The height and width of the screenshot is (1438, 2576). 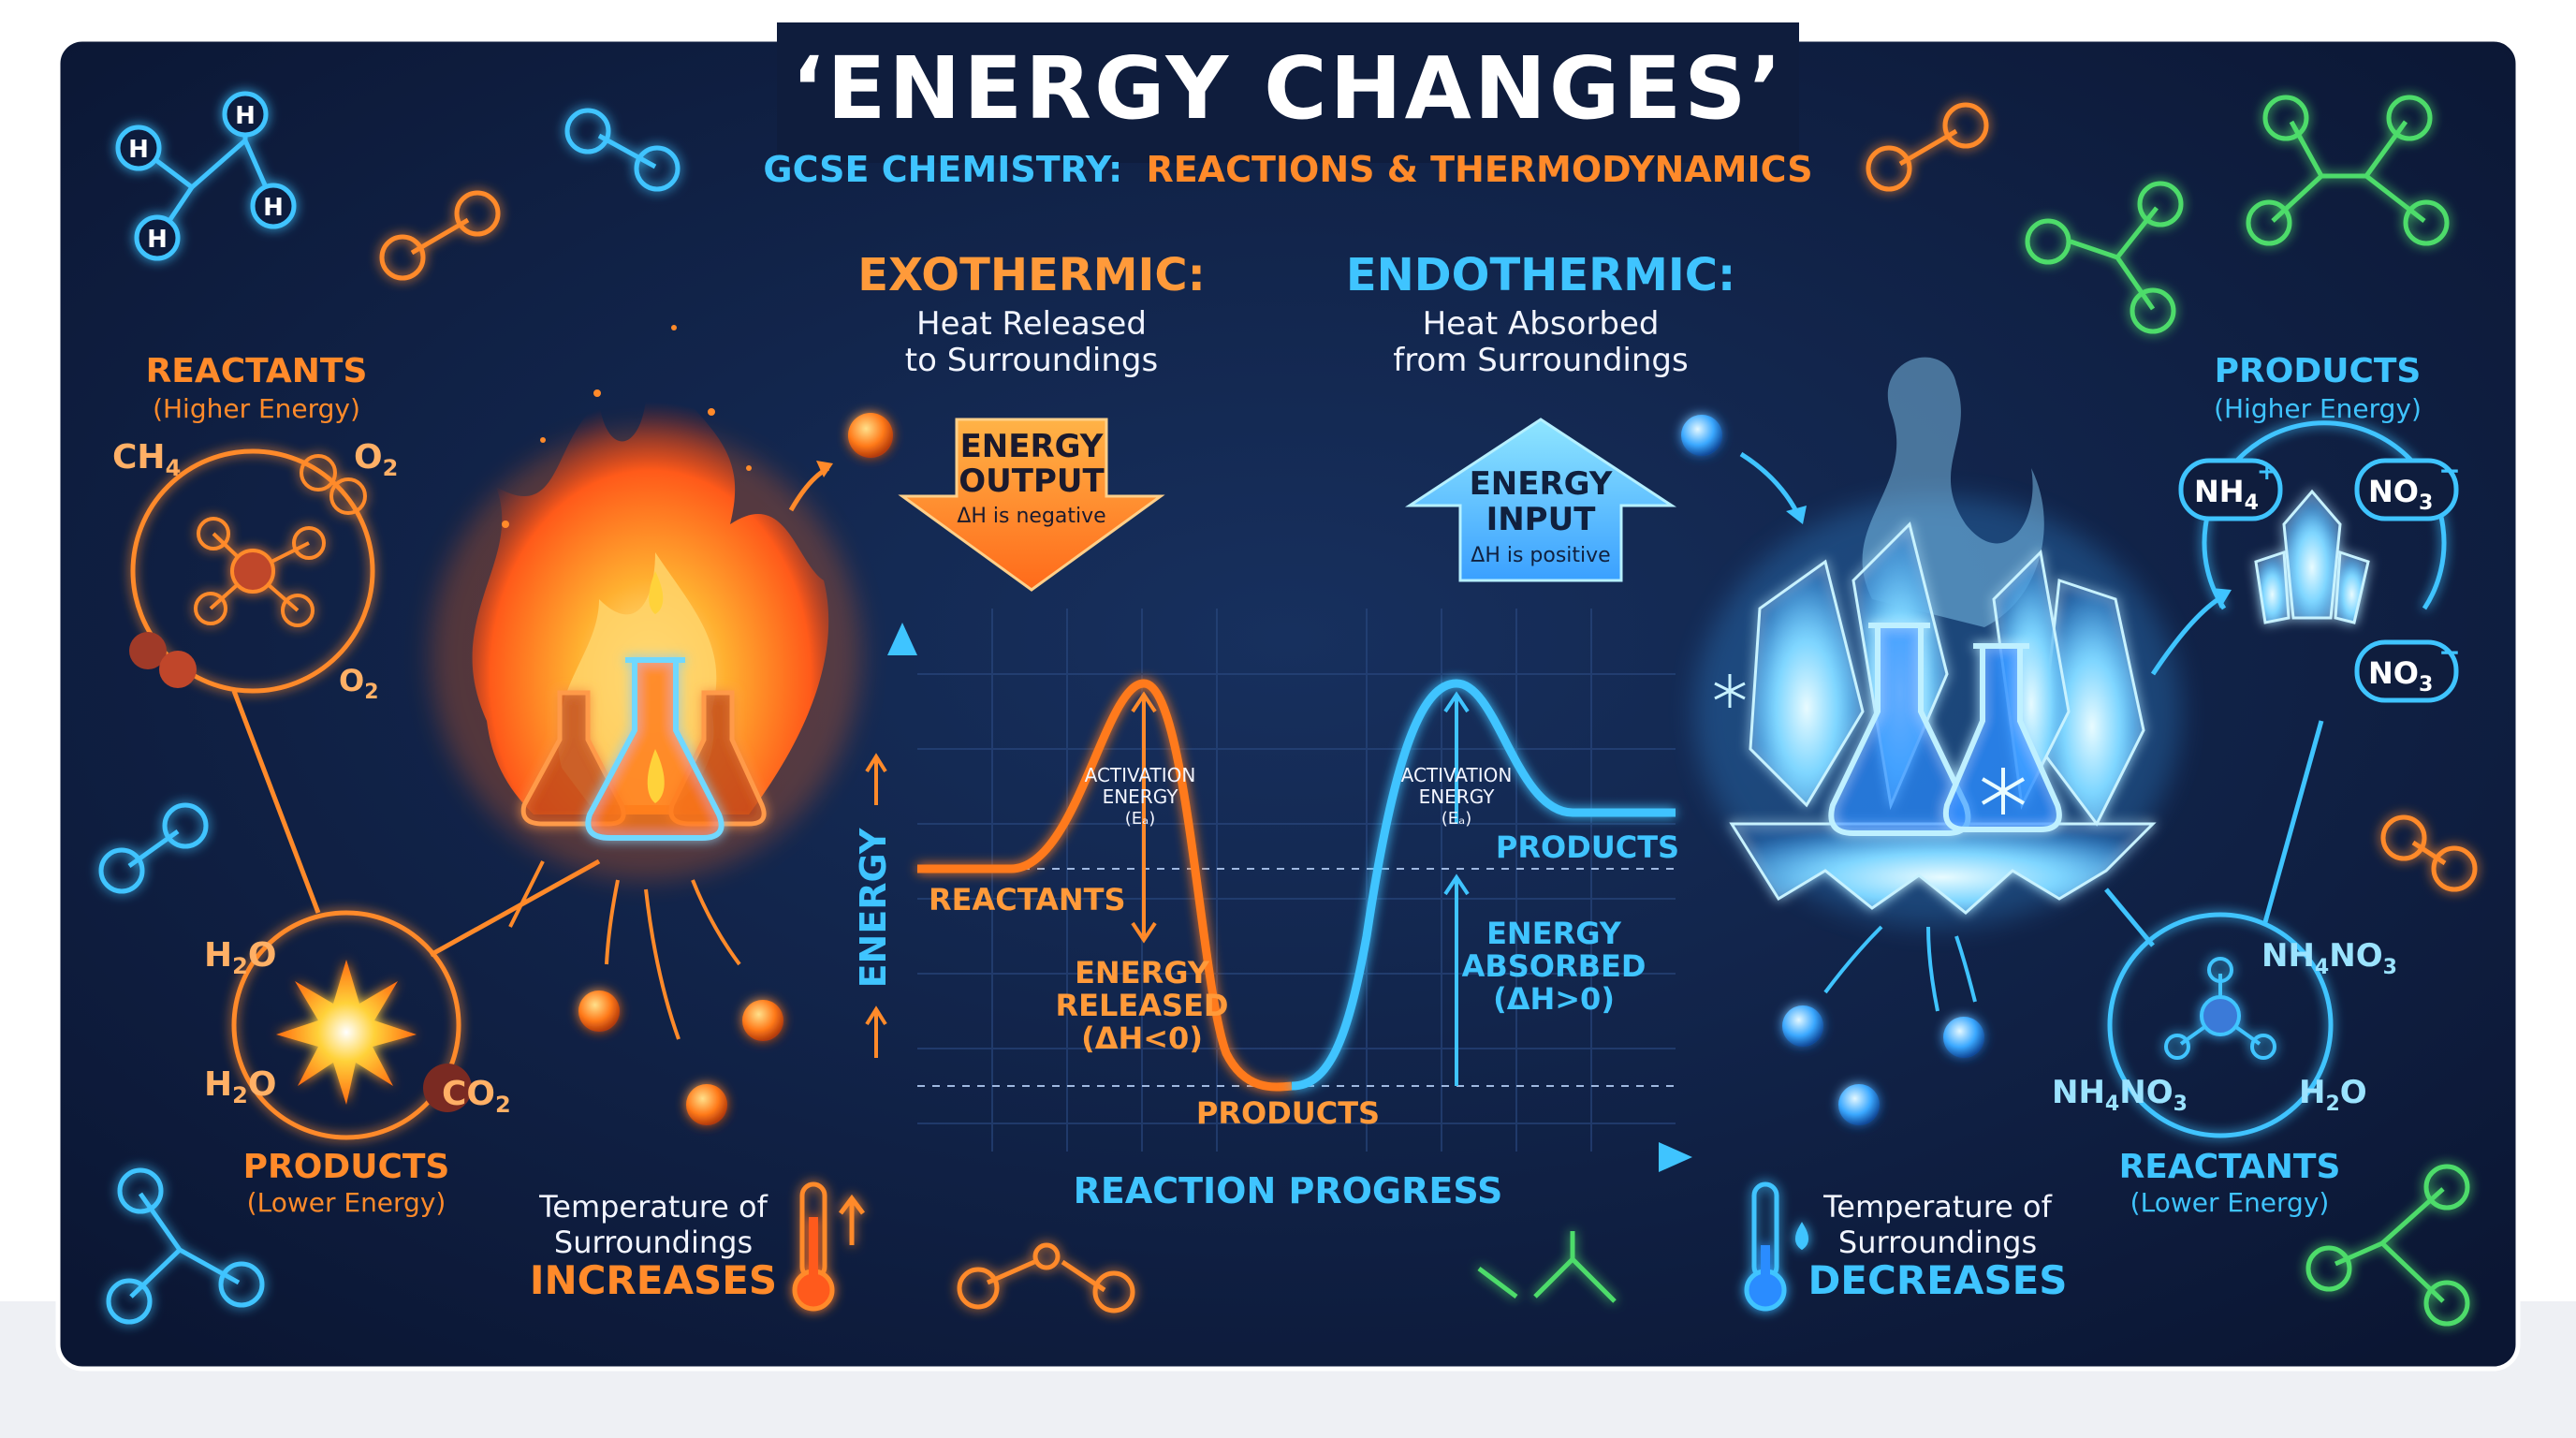 I want to click on right-products-sub: (Higher Energy), so click(x=2318, y=408).